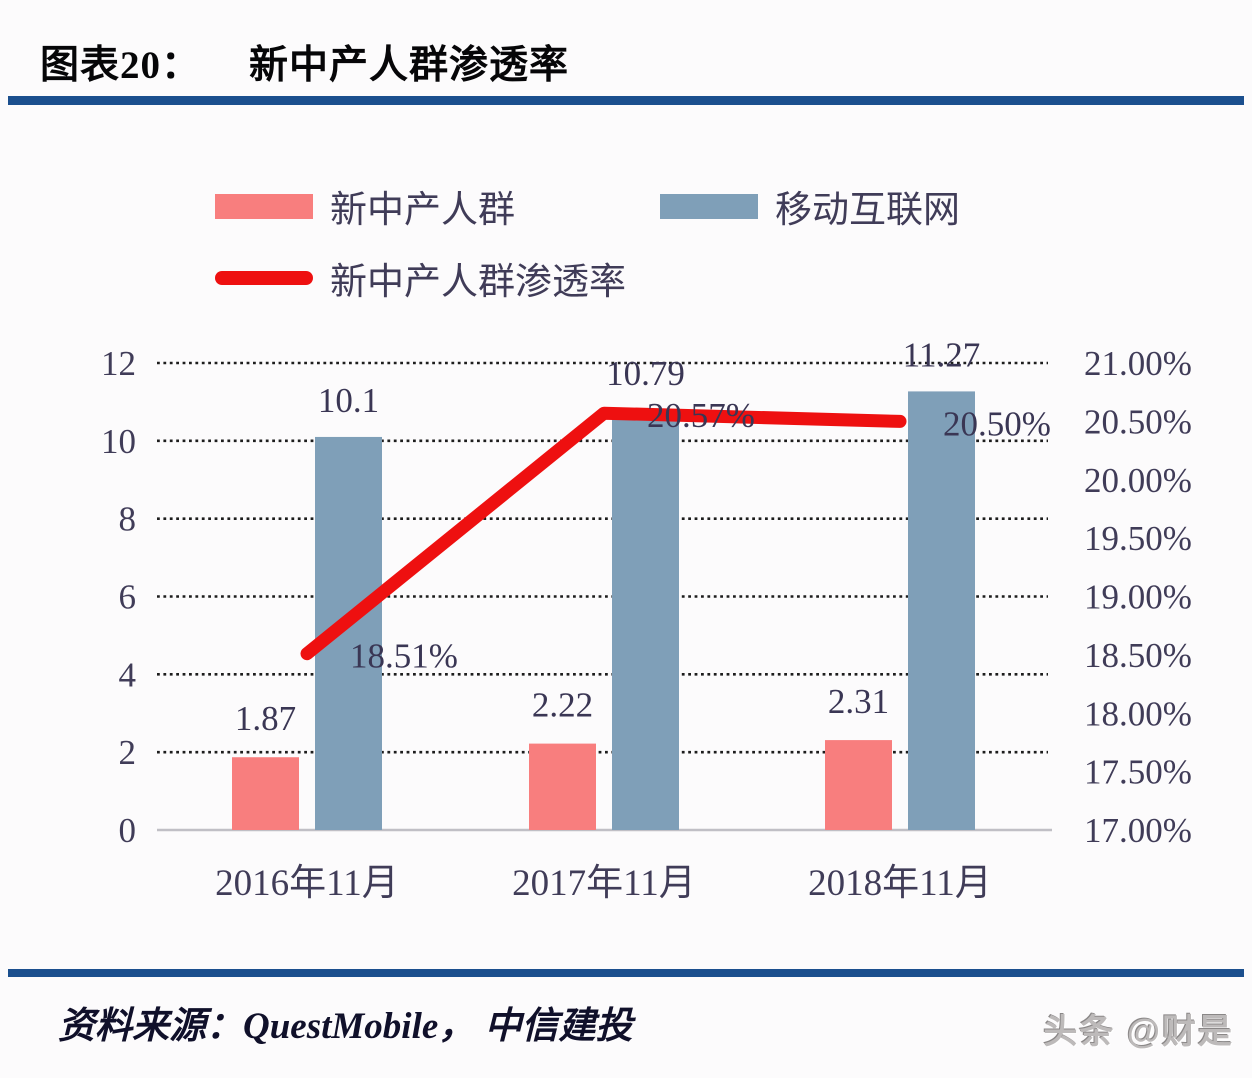  I want to click on bar-value-label: 11.27, so click(941, 354).